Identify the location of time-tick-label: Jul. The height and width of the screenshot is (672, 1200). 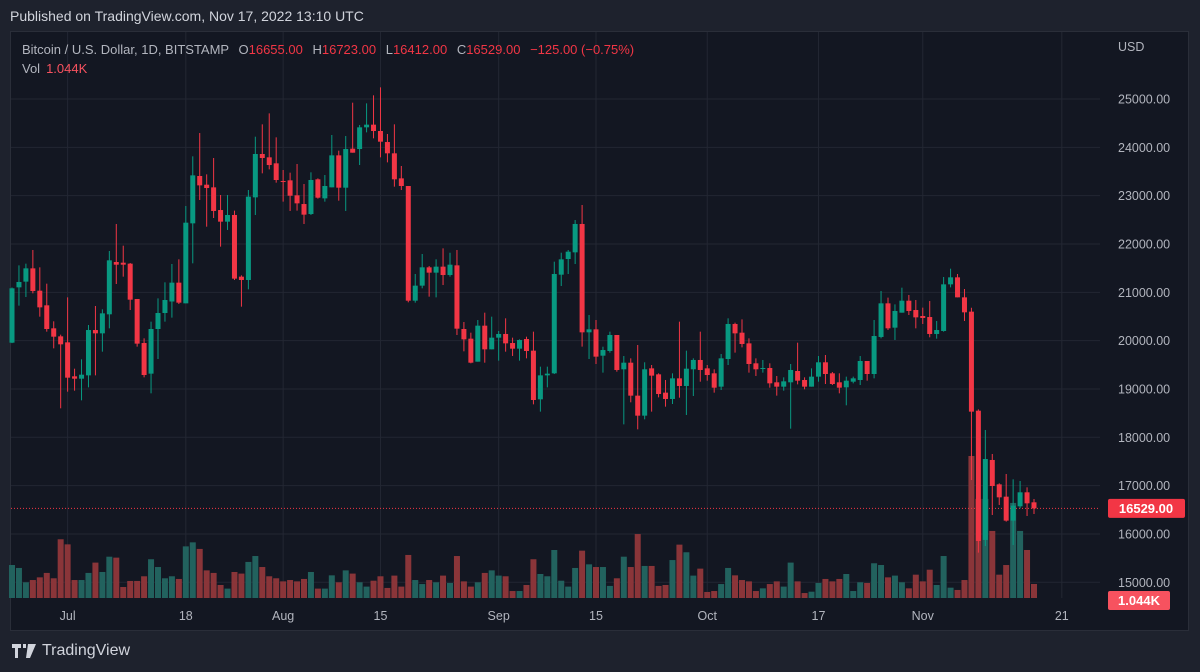
(68, 616).